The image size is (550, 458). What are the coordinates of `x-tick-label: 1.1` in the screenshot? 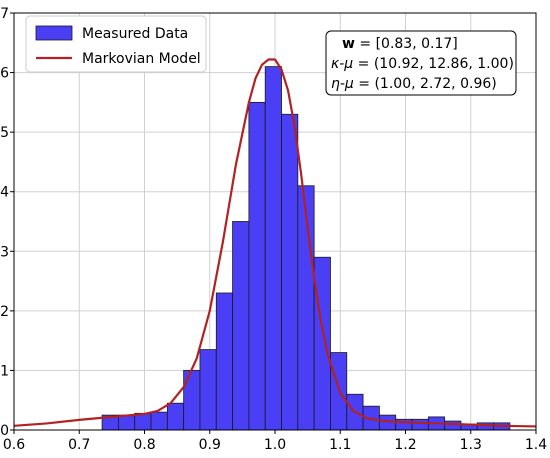 It's located at (340, 445).